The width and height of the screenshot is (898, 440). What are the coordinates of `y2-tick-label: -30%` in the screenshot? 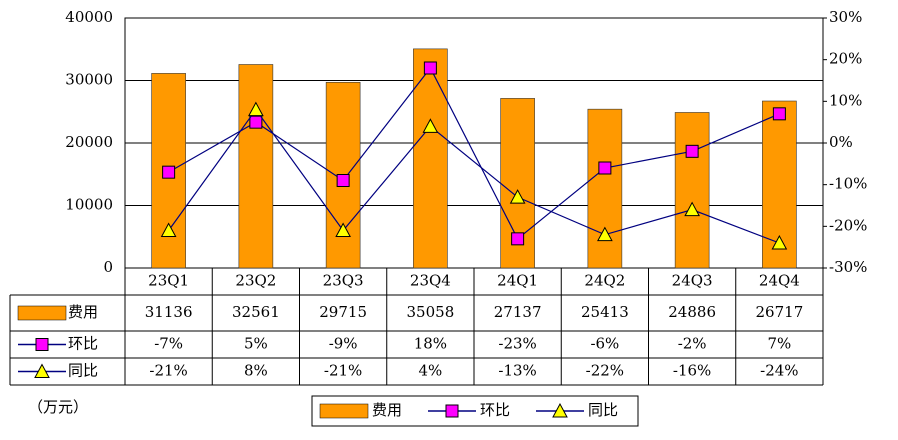 It's located at (848, 267).